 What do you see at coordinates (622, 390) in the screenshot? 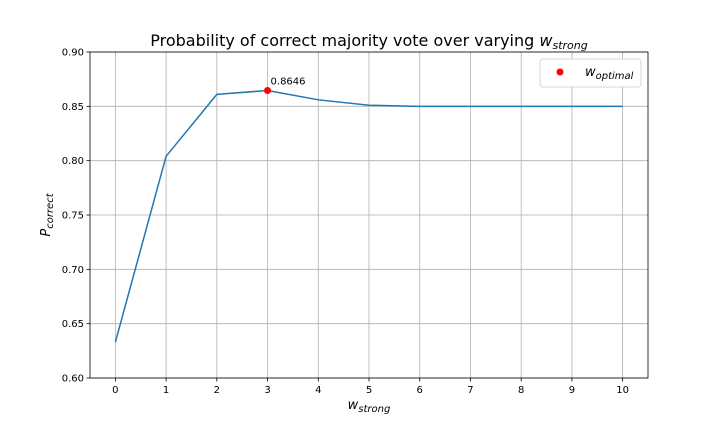
I see `x-tick-label: 10` at bounding box center [622, 390].